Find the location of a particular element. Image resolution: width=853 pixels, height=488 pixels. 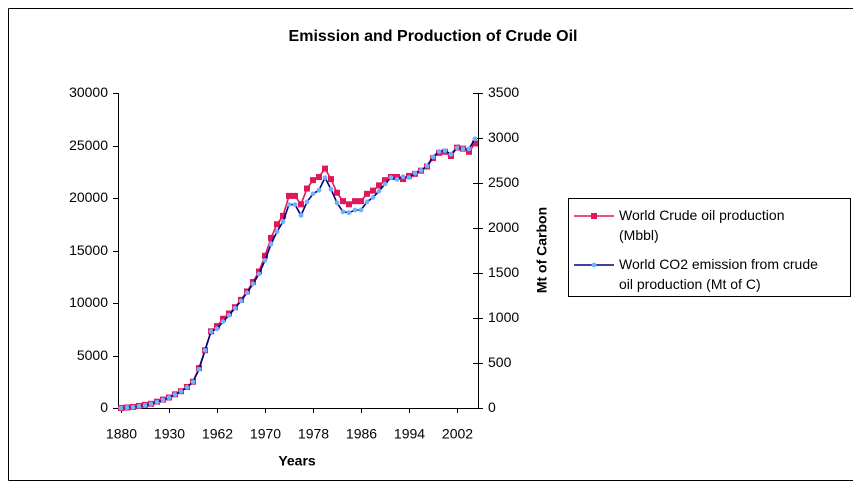

x-tick-label: 1994 is located at coordinates (409, 434).